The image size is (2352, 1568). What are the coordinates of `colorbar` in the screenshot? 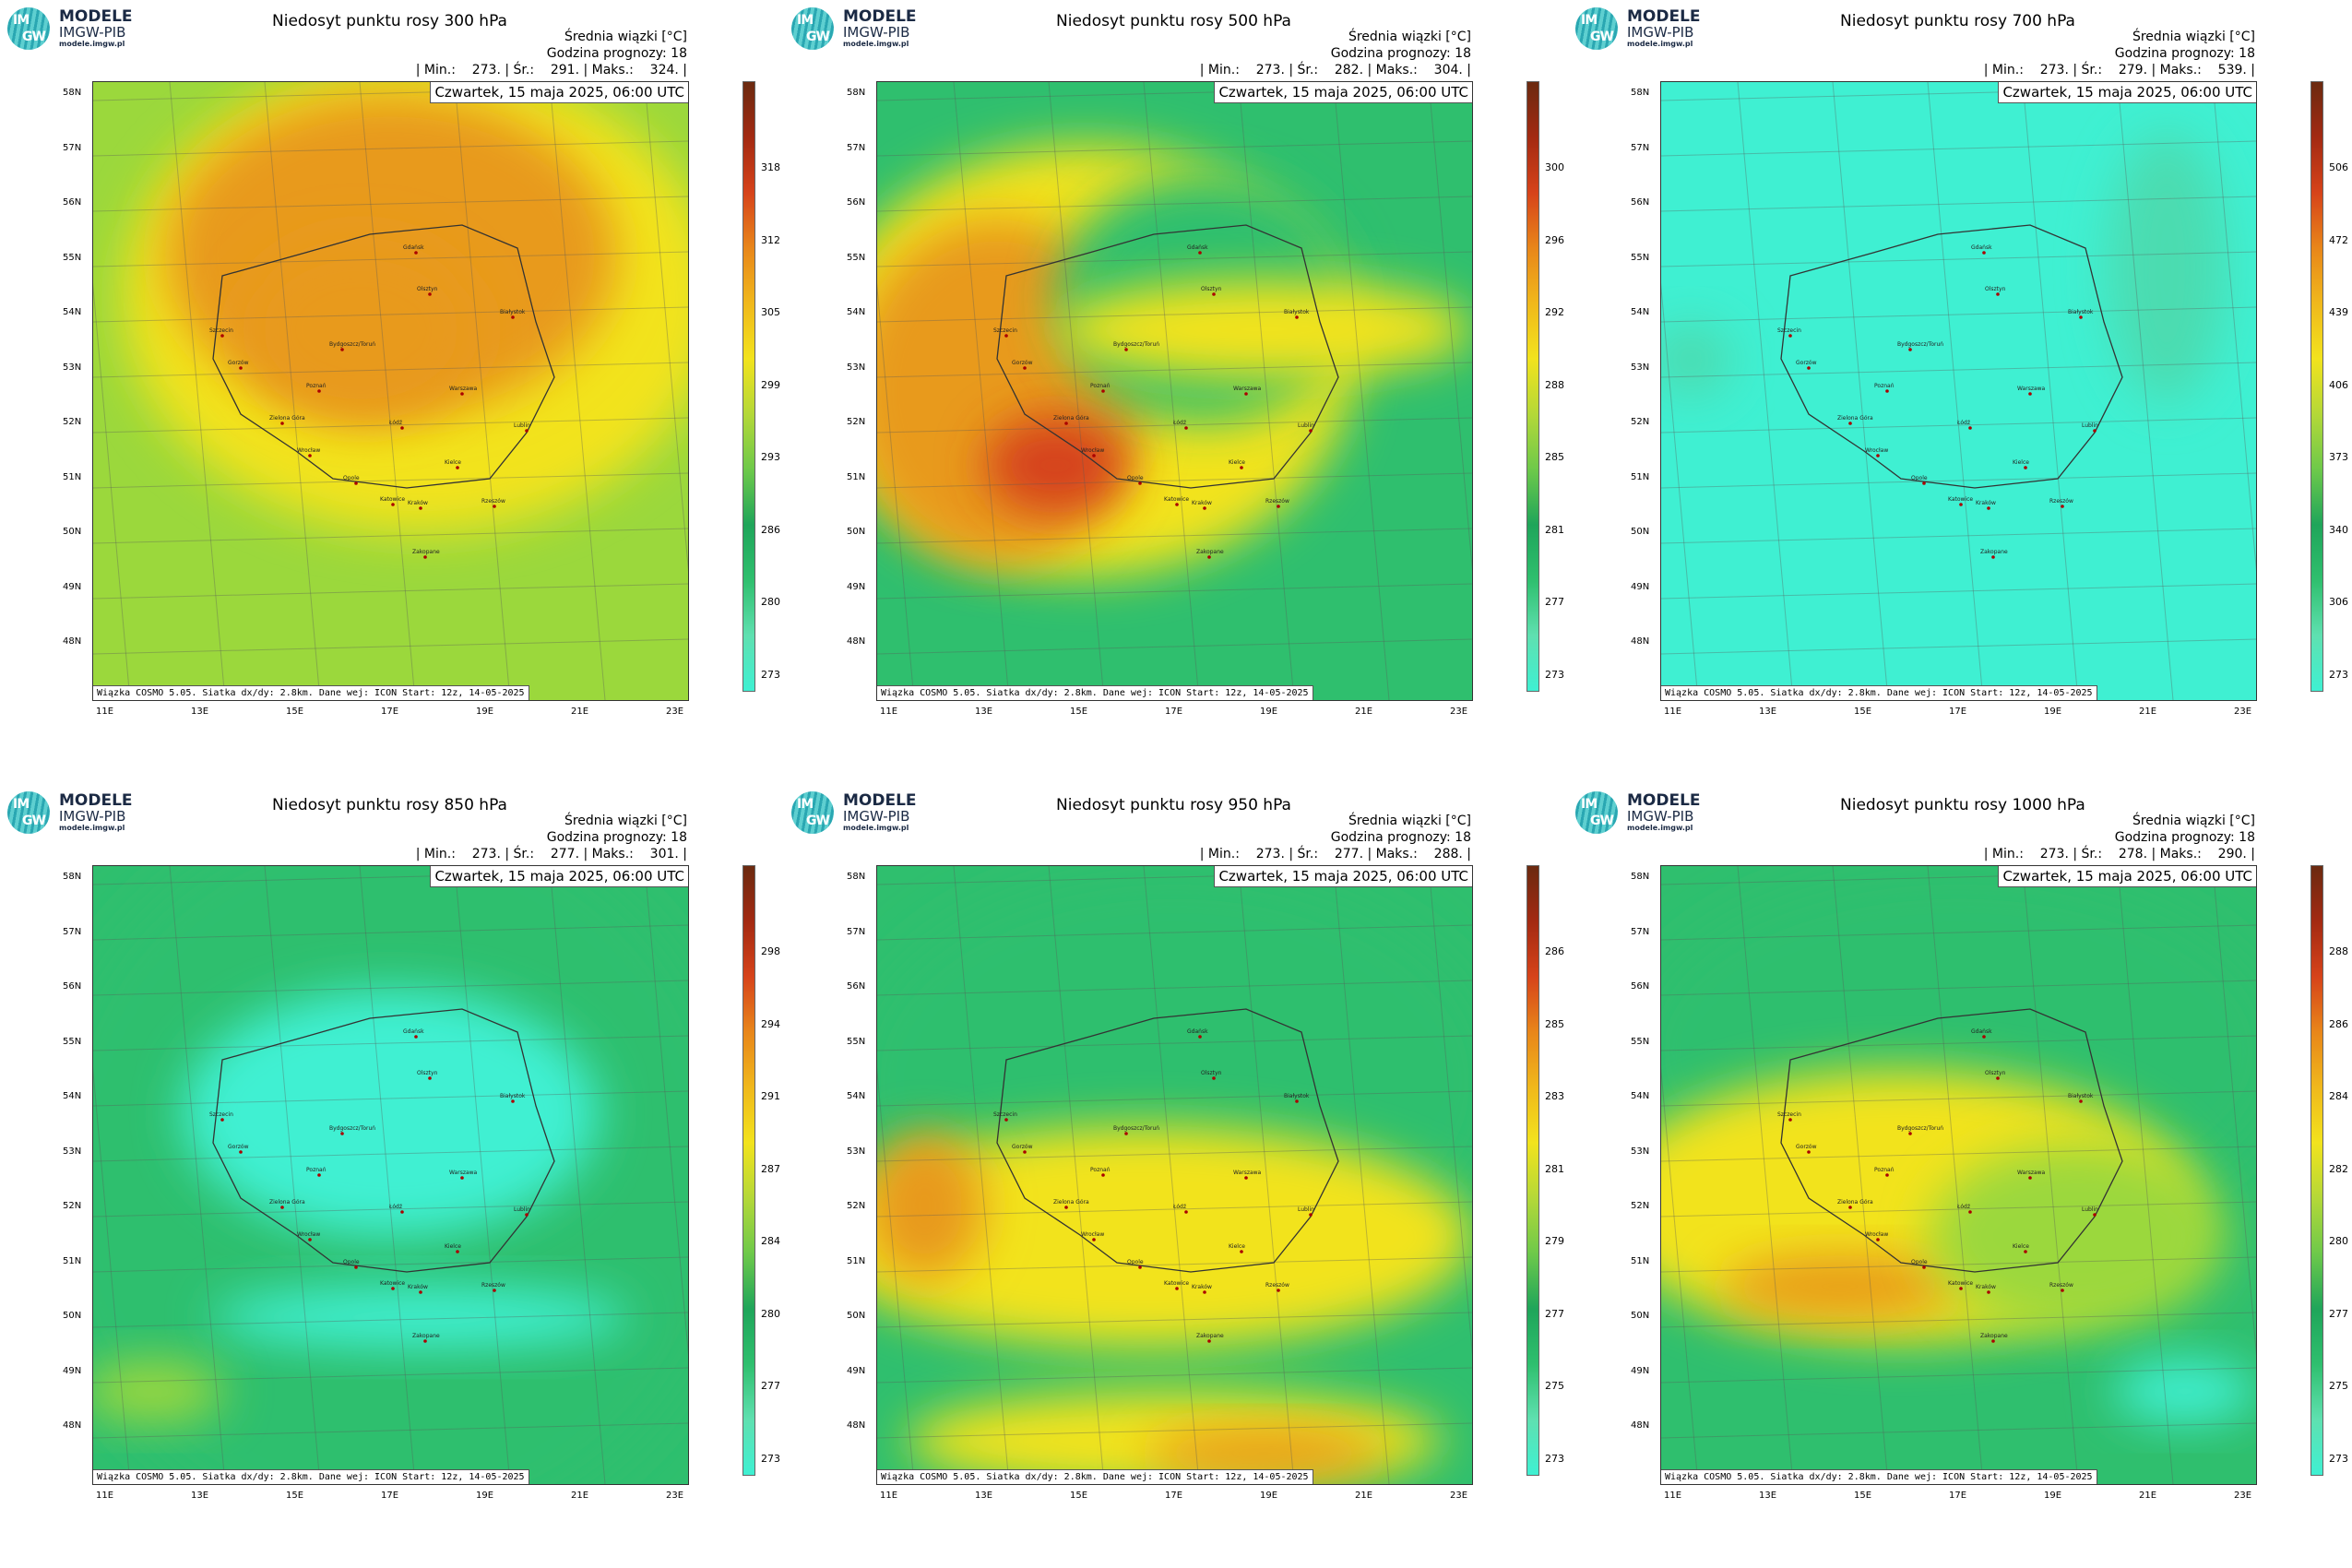 It's located at (2316, 1170).